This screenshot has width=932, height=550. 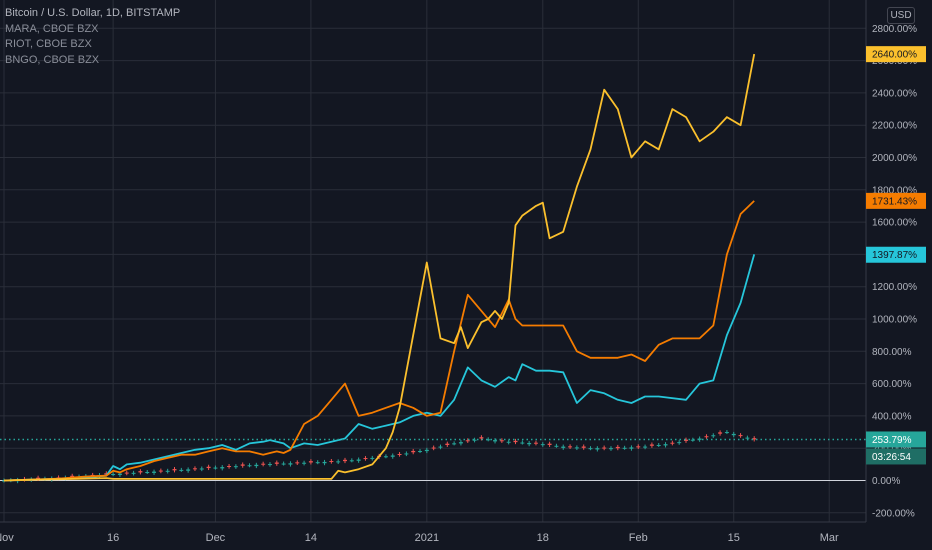 I want to click on legend-title: Bitcoin / U.S. Dollar, 1D, BITSTAMP, so click(x=93, y=13).